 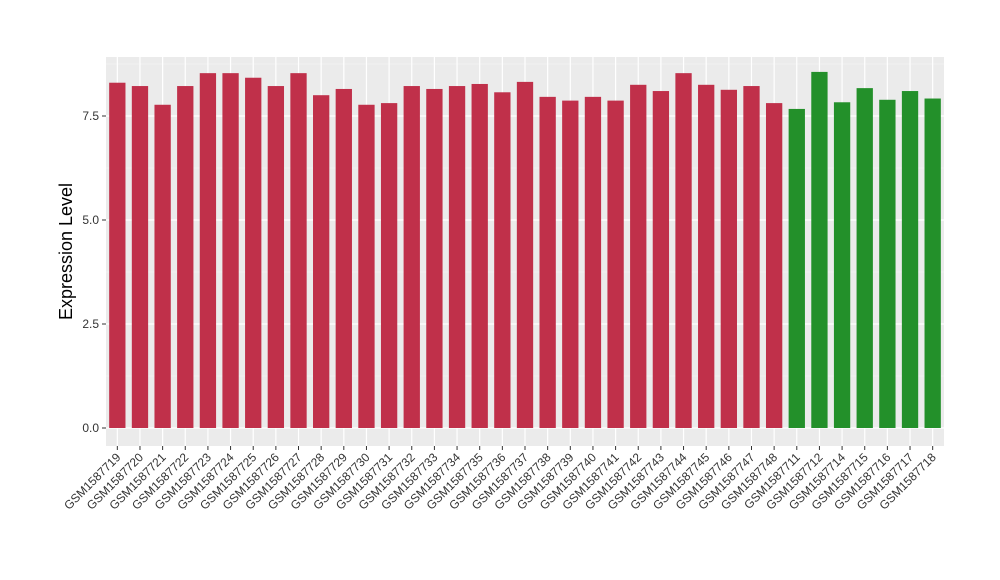 What do you see at coordinates (683, 250) in the screenshot?
I see `bar-GSM1587744` at bounding box center [683, 250].